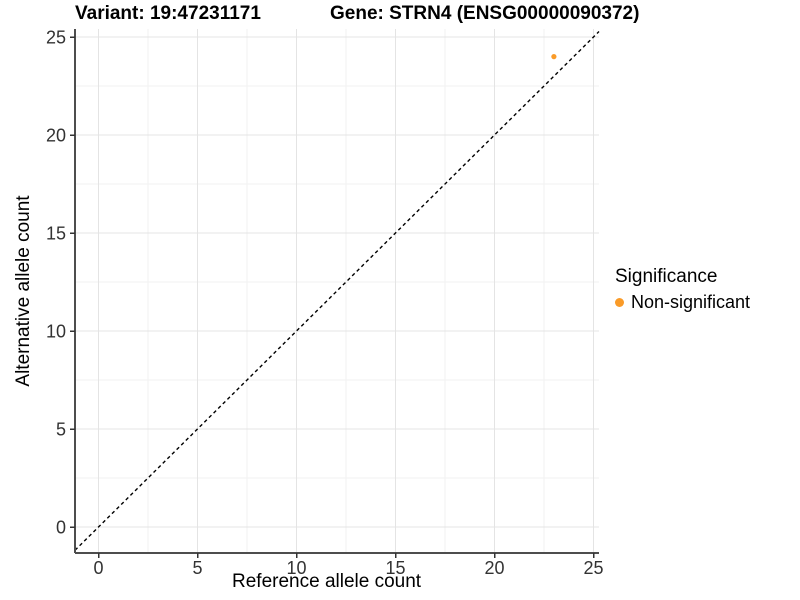 Image resolution: width=800 pixels, height=600 pixels. Describe the element at coordinates (296, 568) in the screenshot. I see `x-tick-label: 10` at that location.